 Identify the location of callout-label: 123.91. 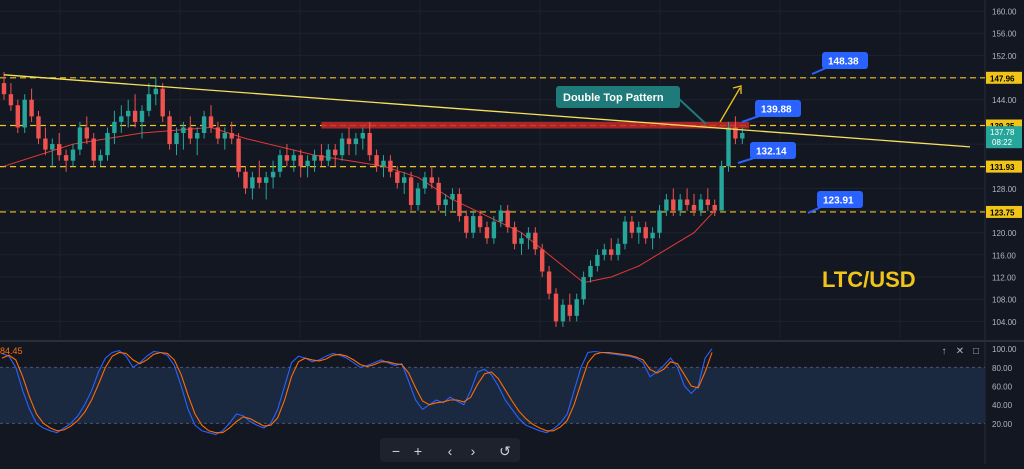
(838, 201).